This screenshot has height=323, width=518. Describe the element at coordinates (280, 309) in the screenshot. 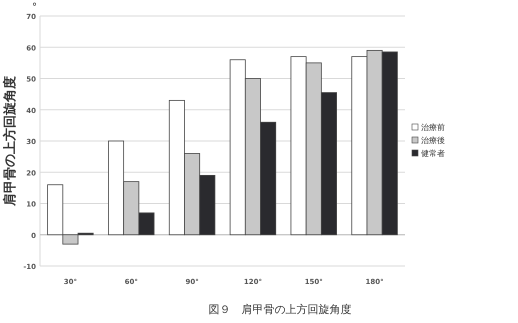

I see `text: 図９ 肩甲骨の上方回旋角度` at that location.